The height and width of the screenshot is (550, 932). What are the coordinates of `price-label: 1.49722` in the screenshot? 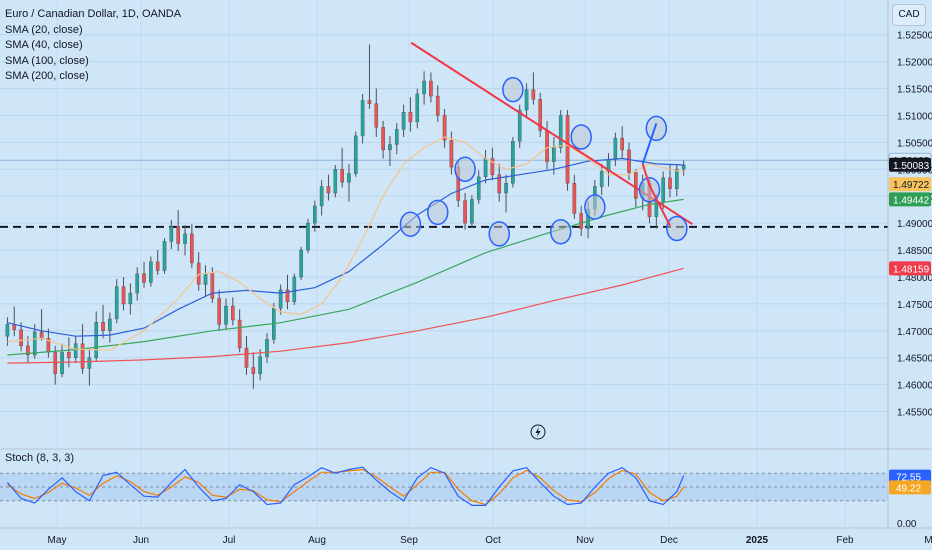 It's located at (911, 185).